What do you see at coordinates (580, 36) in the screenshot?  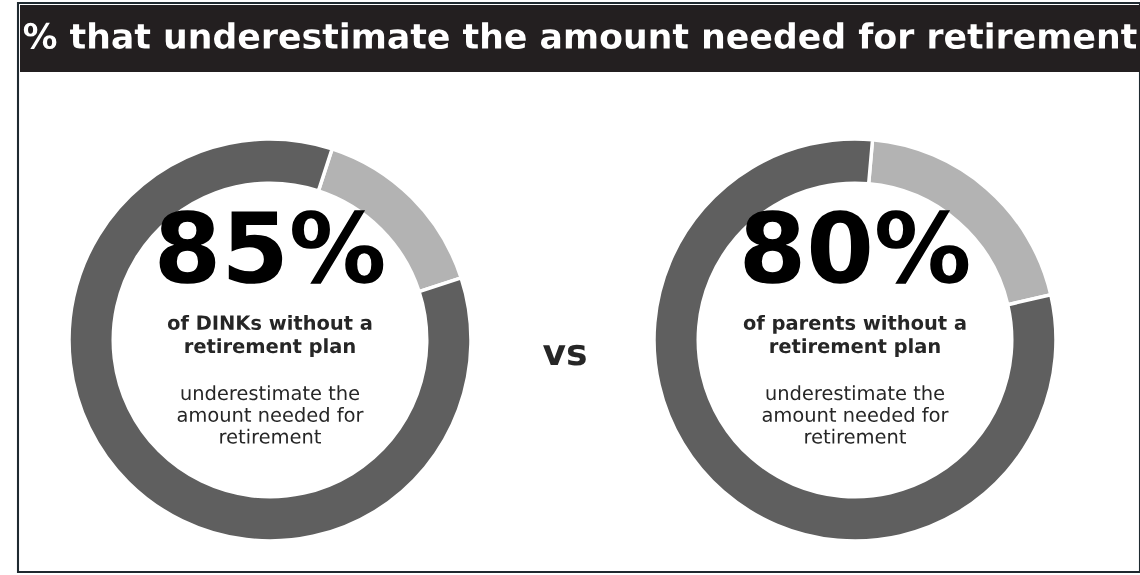 I see `text: % that underestimate the amount needed for retirement` at bounding box center [580, 36].